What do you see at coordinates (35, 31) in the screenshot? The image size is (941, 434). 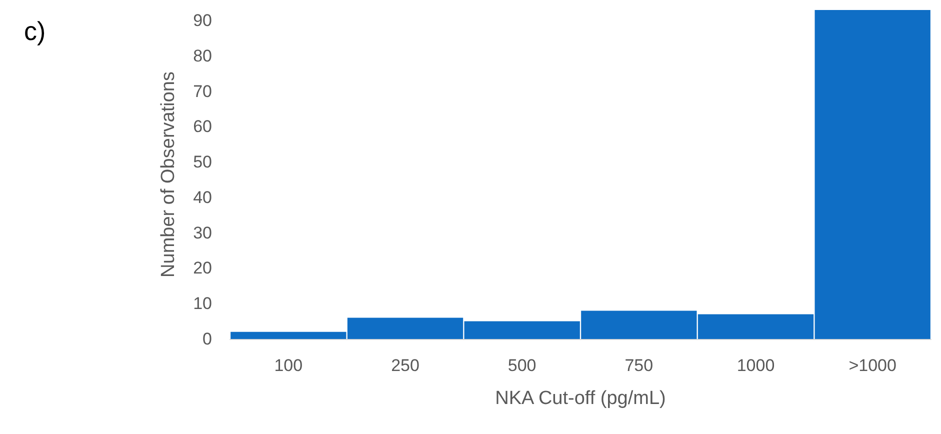 I see `text: c)` at bounding box center [35, 31].